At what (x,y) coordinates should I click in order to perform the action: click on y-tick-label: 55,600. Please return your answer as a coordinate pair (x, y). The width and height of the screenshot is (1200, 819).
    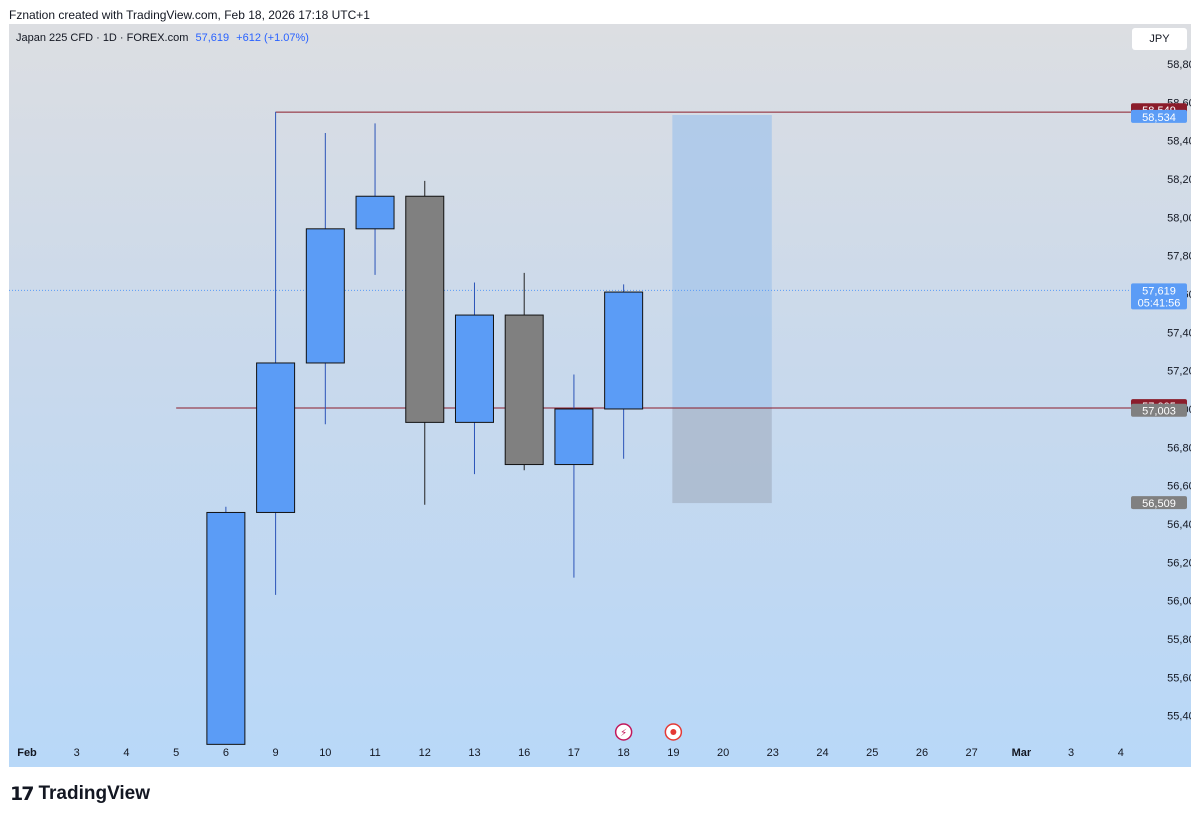
    Looking at the image, I should click on (1179, 678).